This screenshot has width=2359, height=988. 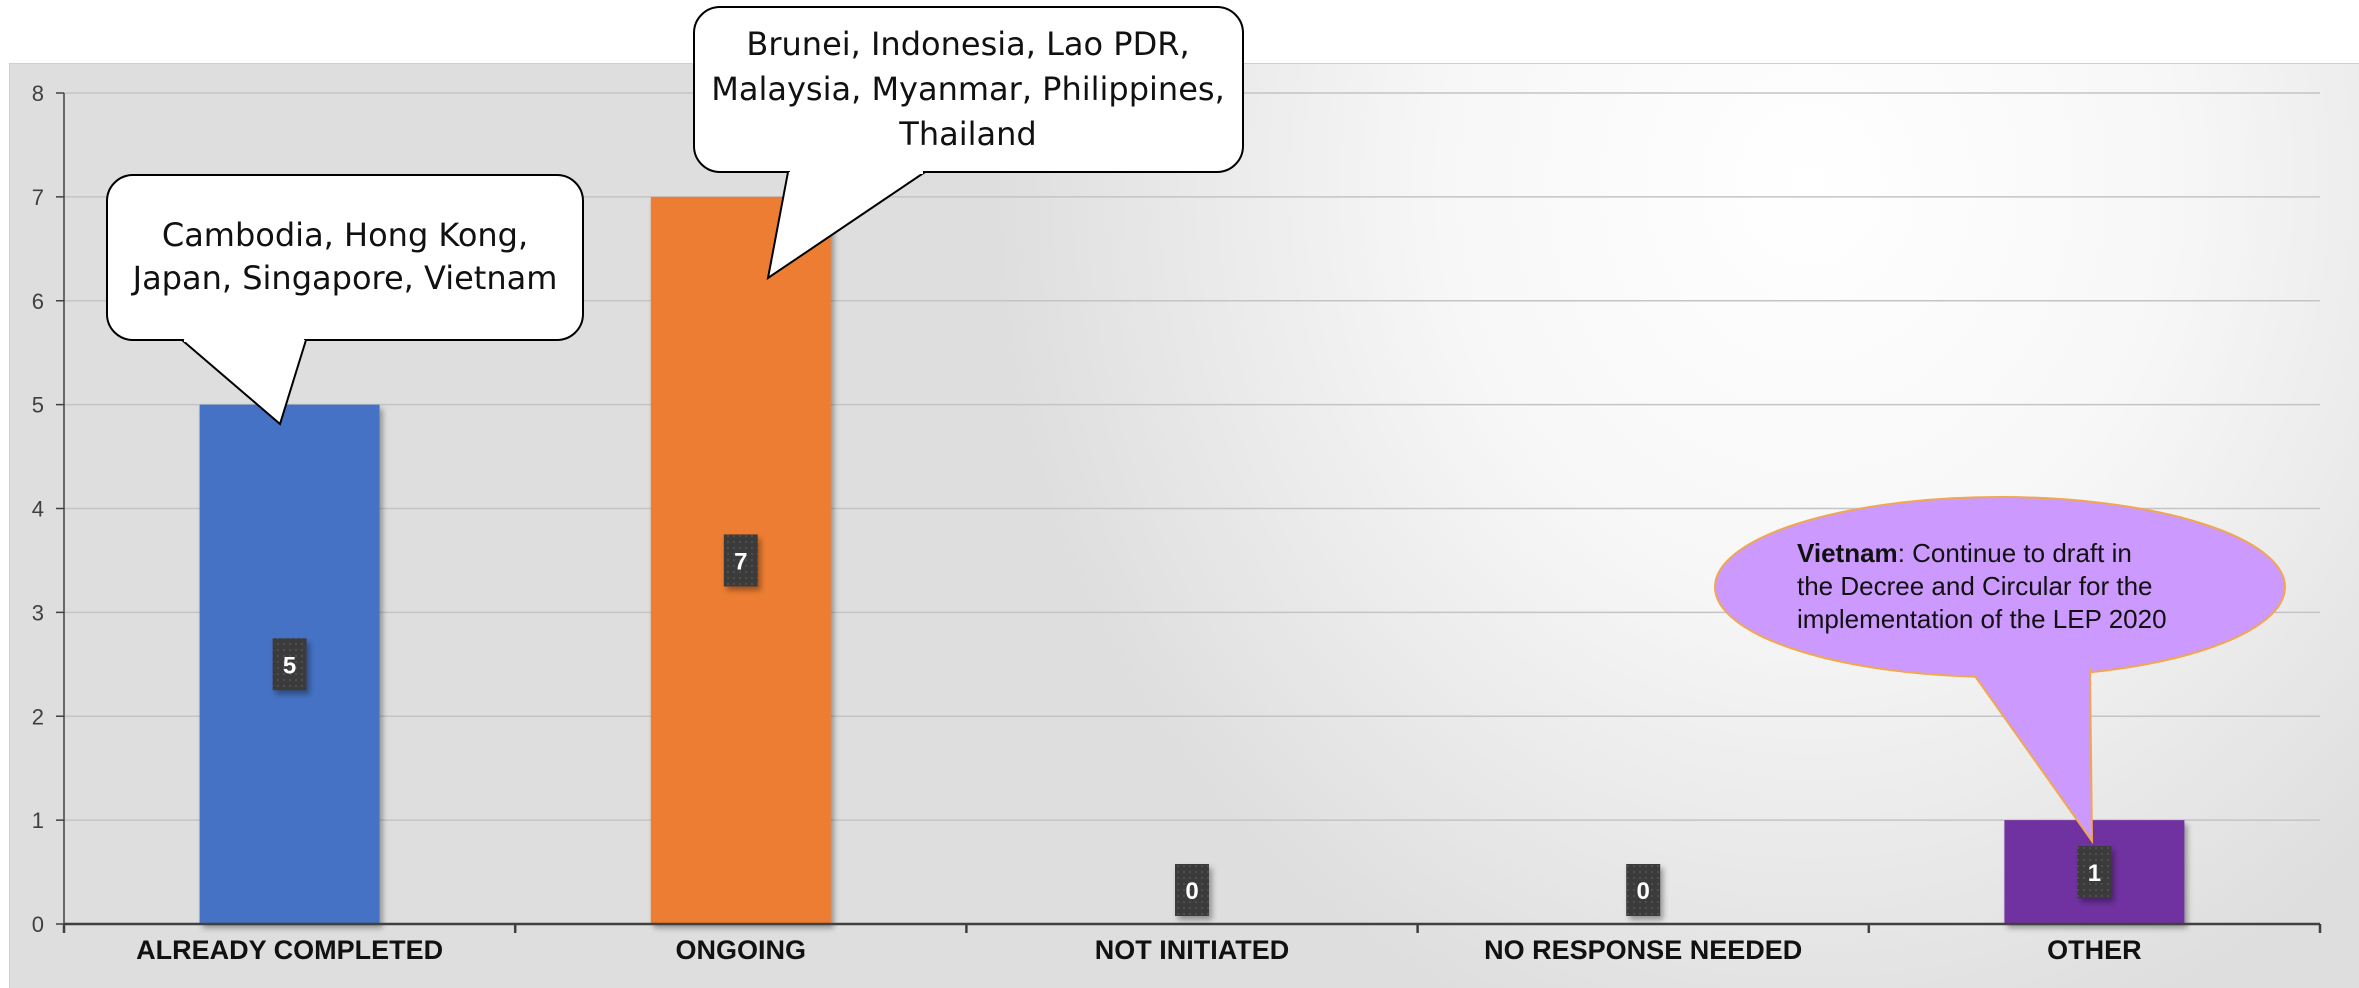 I want to click on x-category-label: NOT INITIATED, so click(x=1192, y=950).